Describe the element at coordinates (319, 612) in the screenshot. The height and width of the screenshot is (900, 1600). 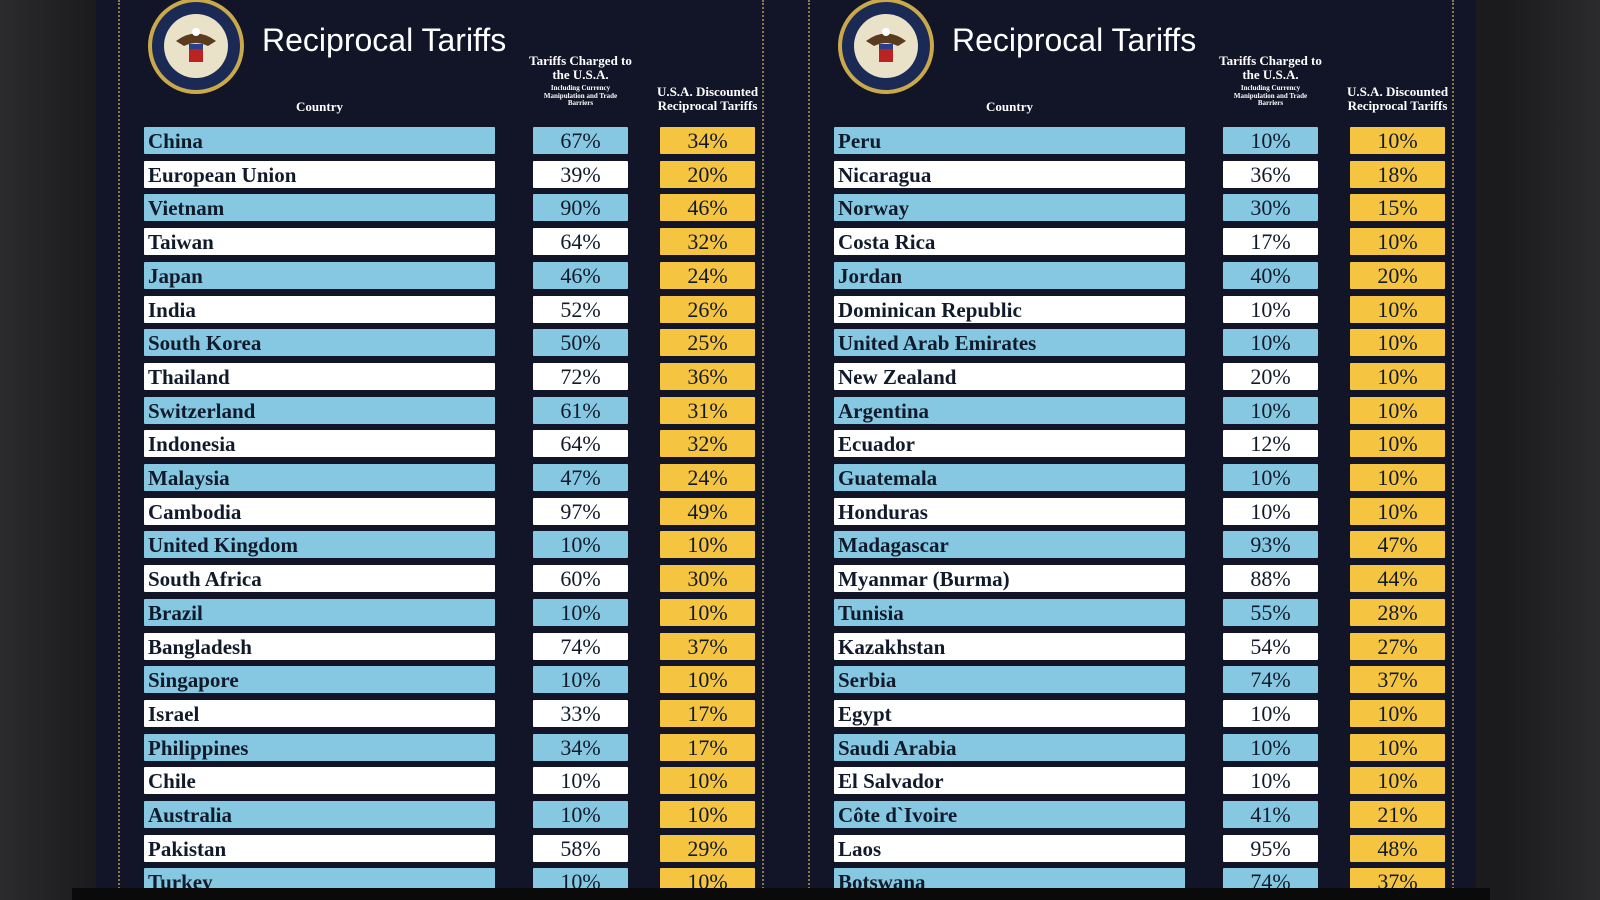
I see `country-cell: Brazil` at that location.